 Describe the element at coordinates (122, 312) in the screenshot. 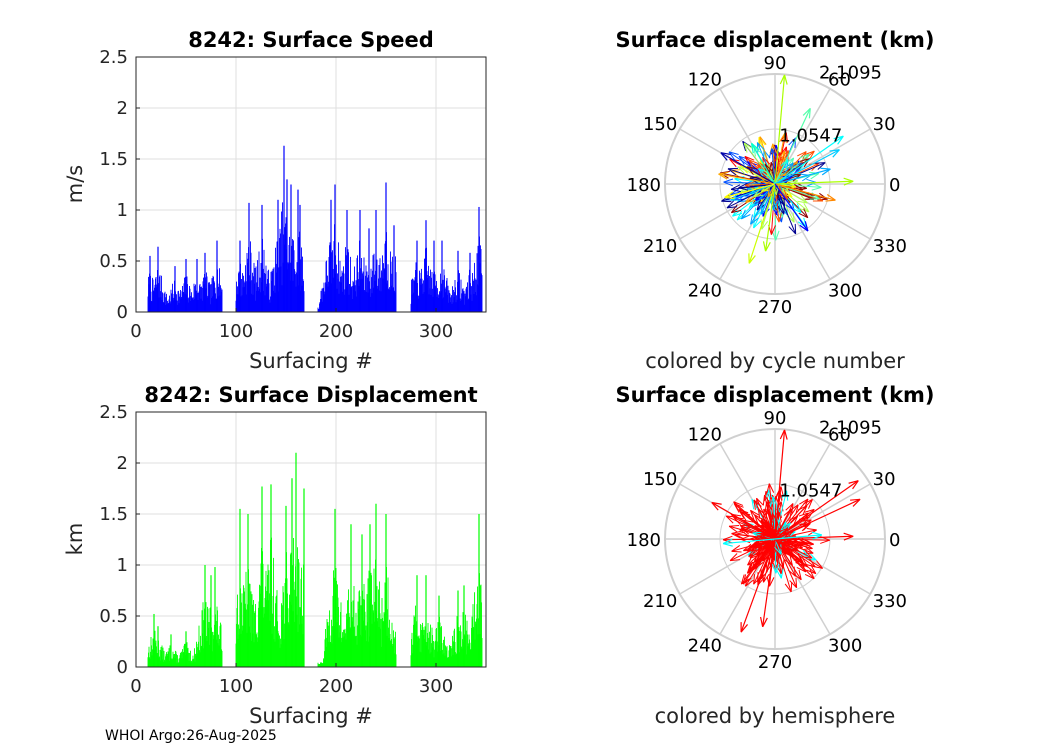

I see `y-tick-label: 0` at that location.